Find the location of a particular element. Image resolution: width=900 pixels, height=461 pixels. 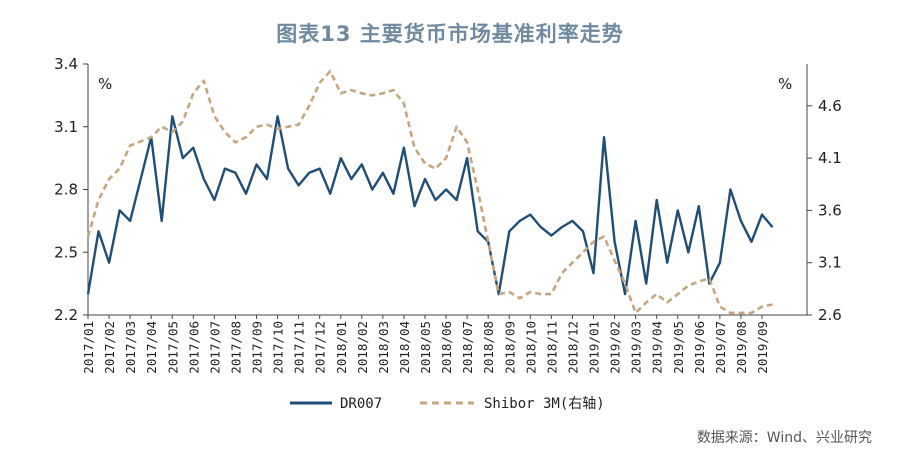

x-tick-label: 2017/06 is located at coordinates (193, 347).